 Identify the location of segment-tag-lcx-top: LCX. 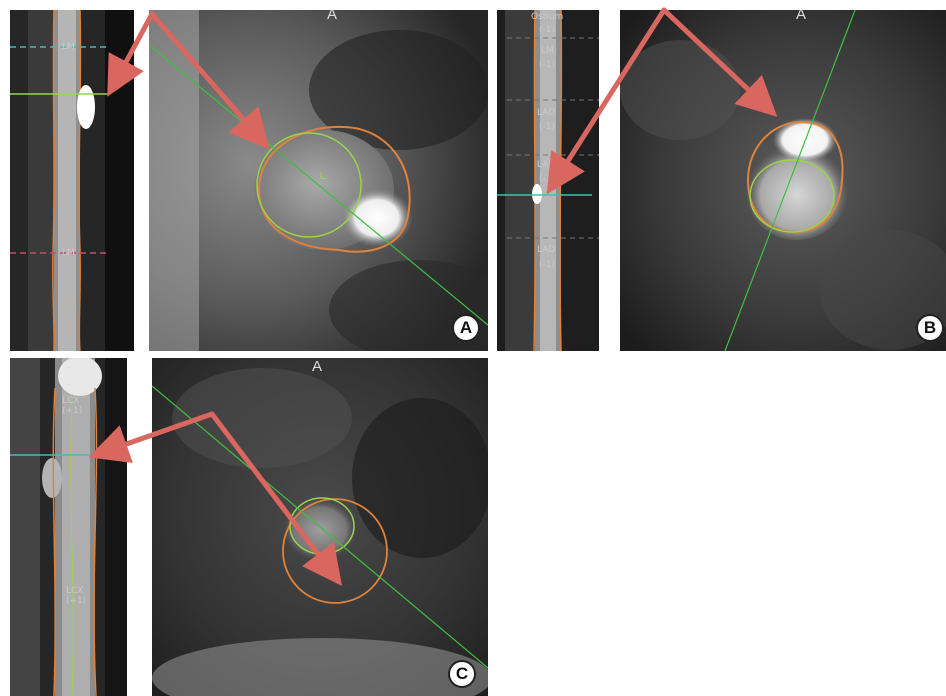
(71, 401).